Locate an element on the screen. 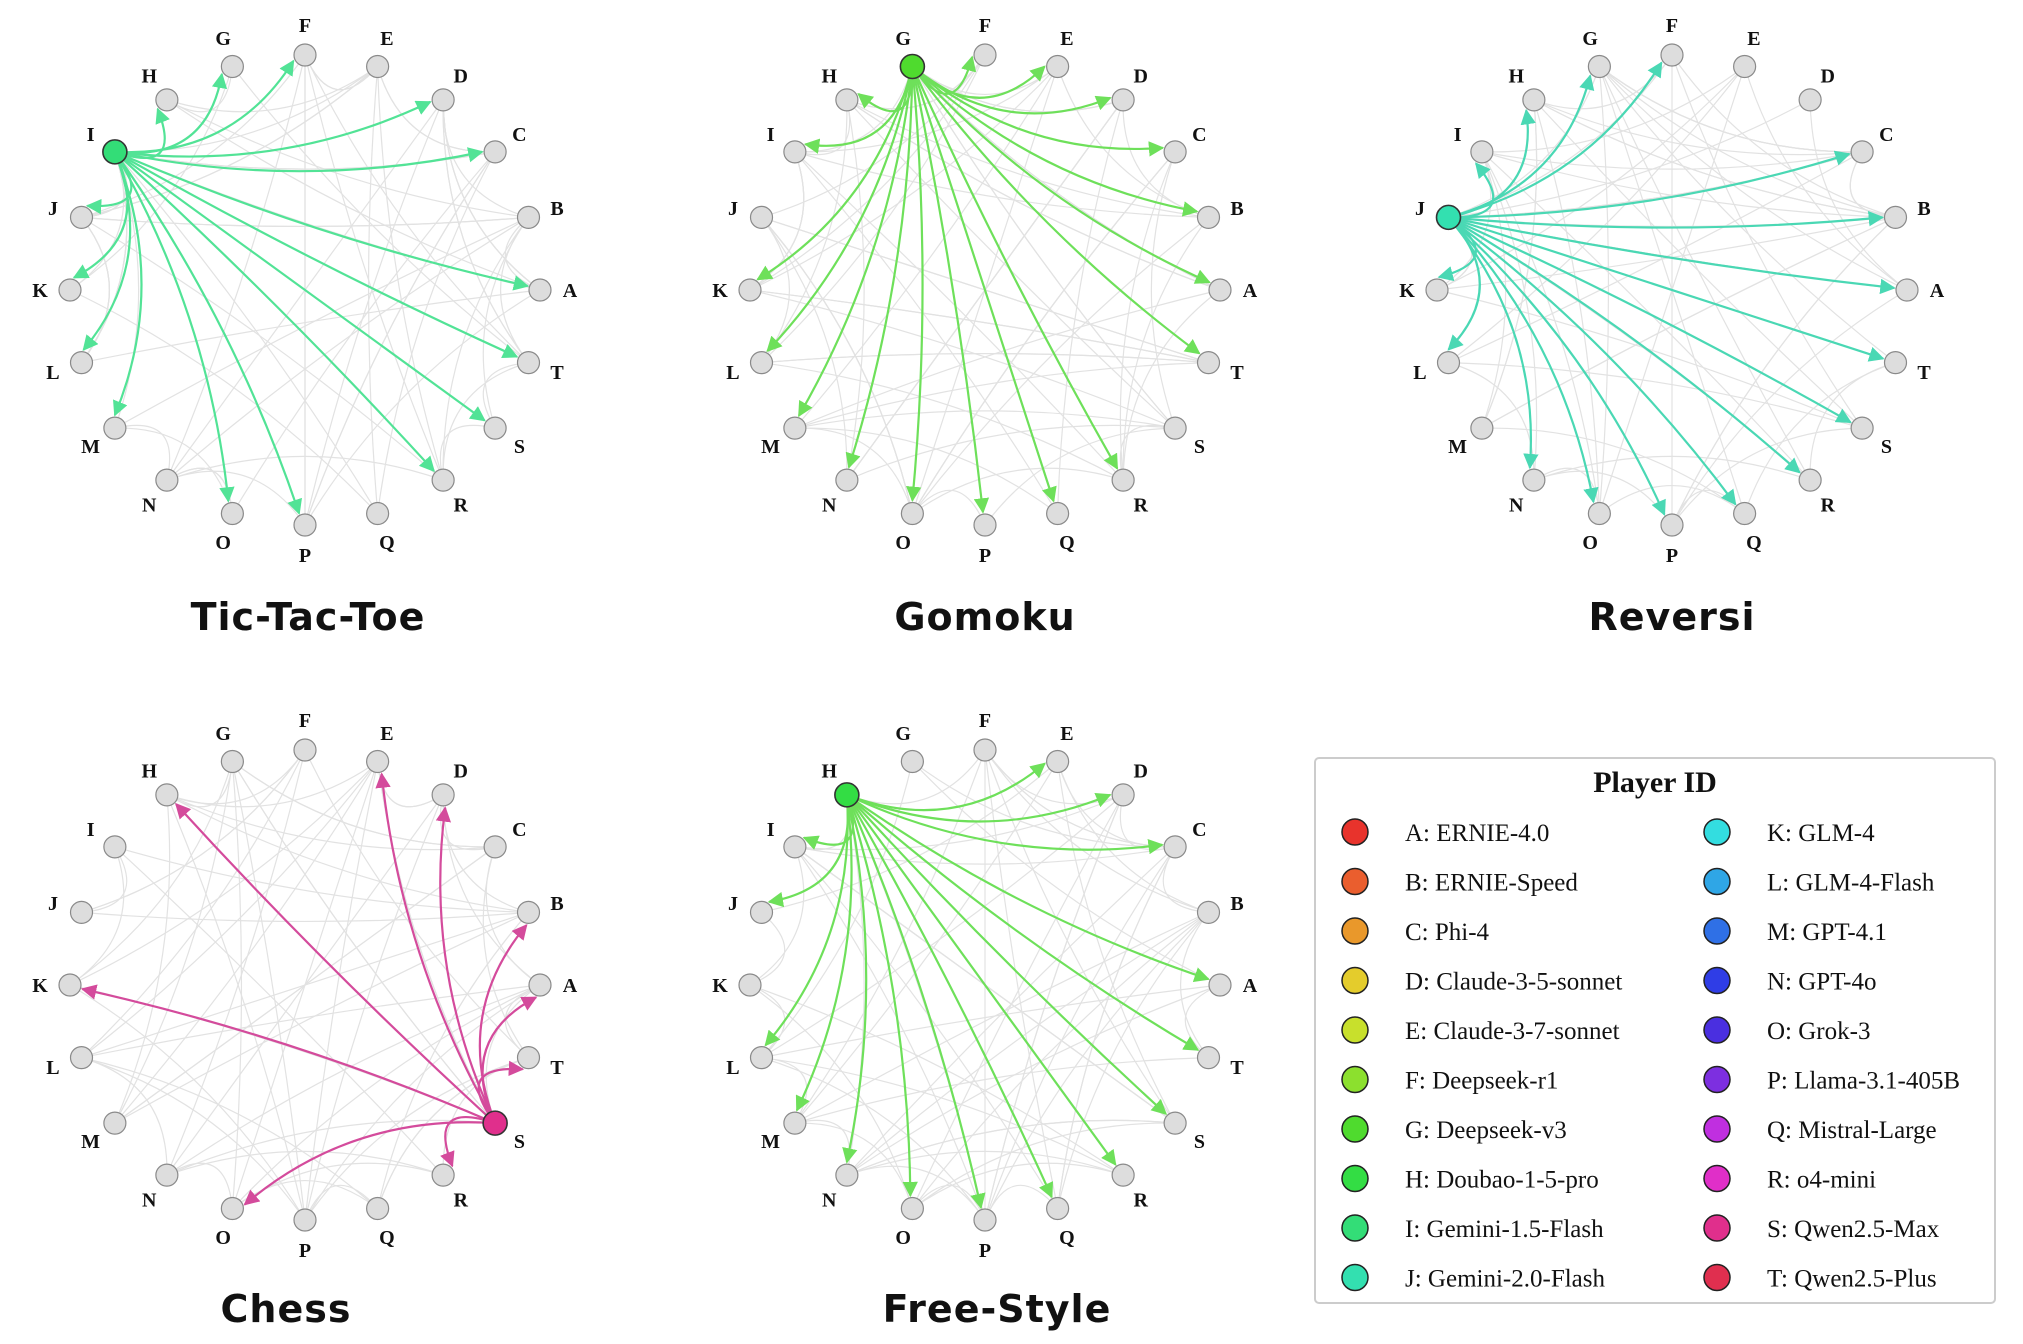 This screenshot has width=2023, height=1344. edge-H-J is located at coordinates (808, 851).